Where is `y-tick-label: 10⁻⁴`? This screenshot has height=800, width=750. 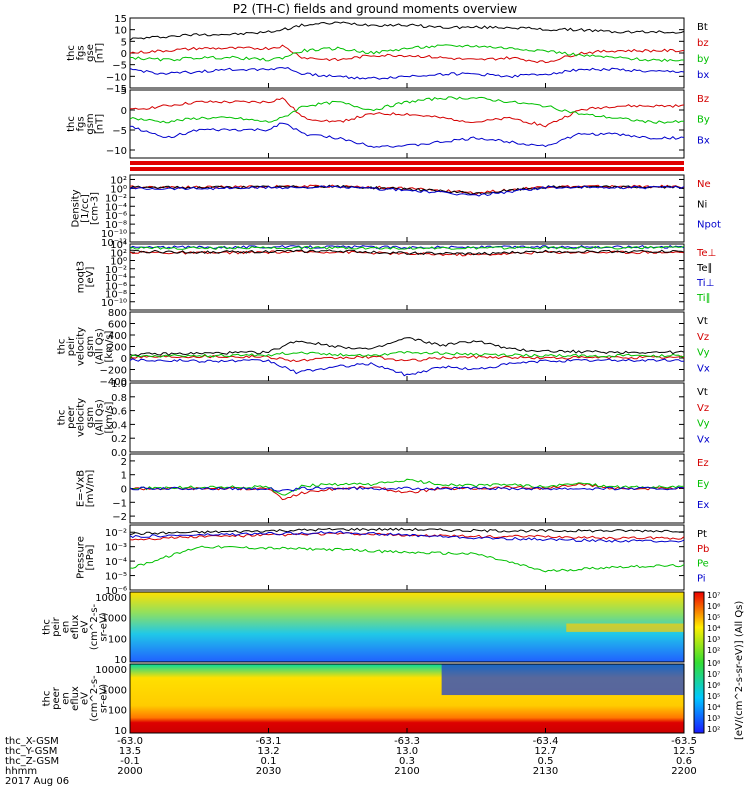
y-tick-label: 10⁻⁴ is located at coordinates (116, 207).